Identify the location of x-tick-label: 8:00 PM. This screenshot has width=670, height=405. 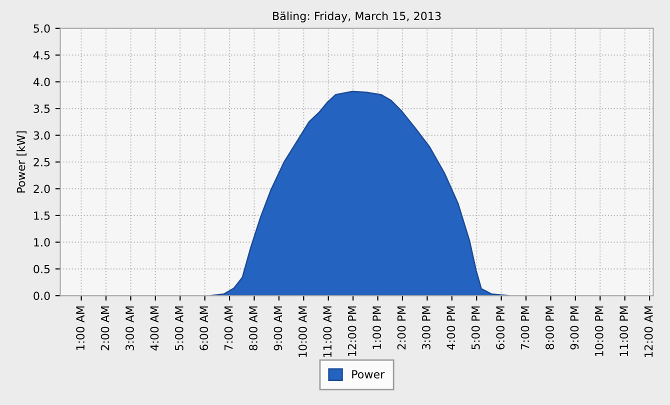
(550, 328).